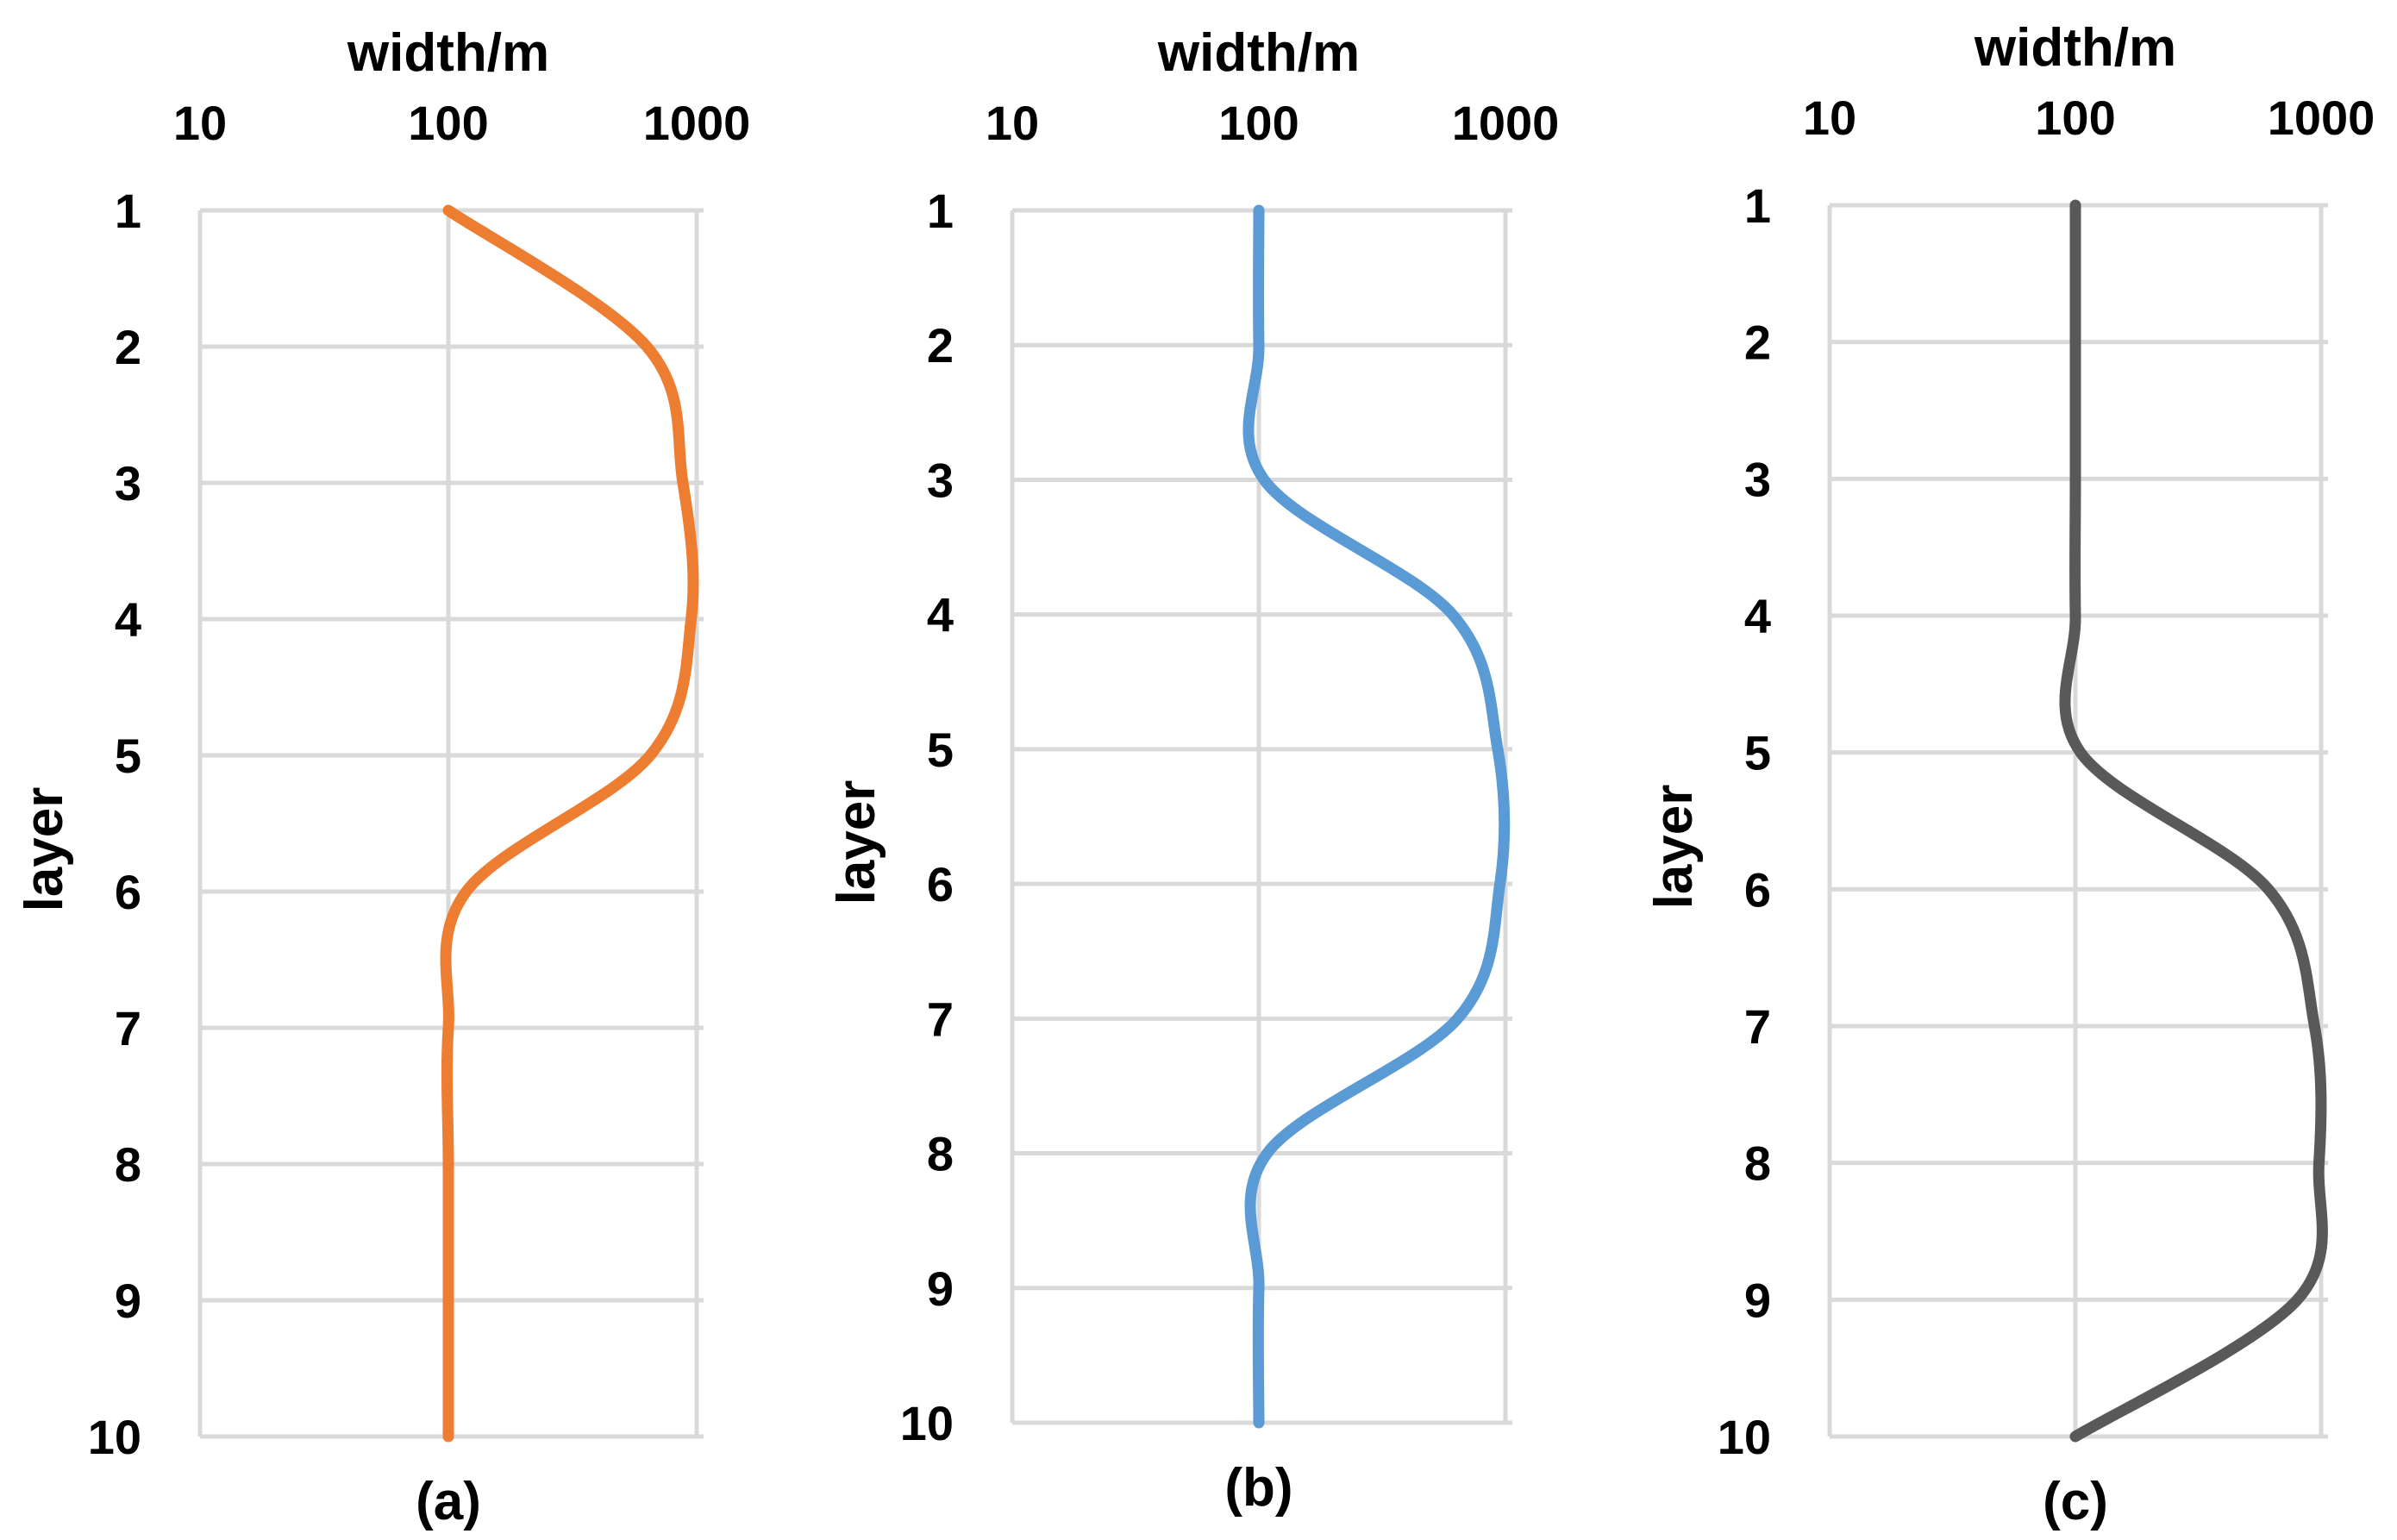 This screenshot has width=2397, height=1540. What do you see at coordinates (1258, 1488) in the screenshot?
I see `chart-caption: (b)` at bounding box center [1258, 1488].